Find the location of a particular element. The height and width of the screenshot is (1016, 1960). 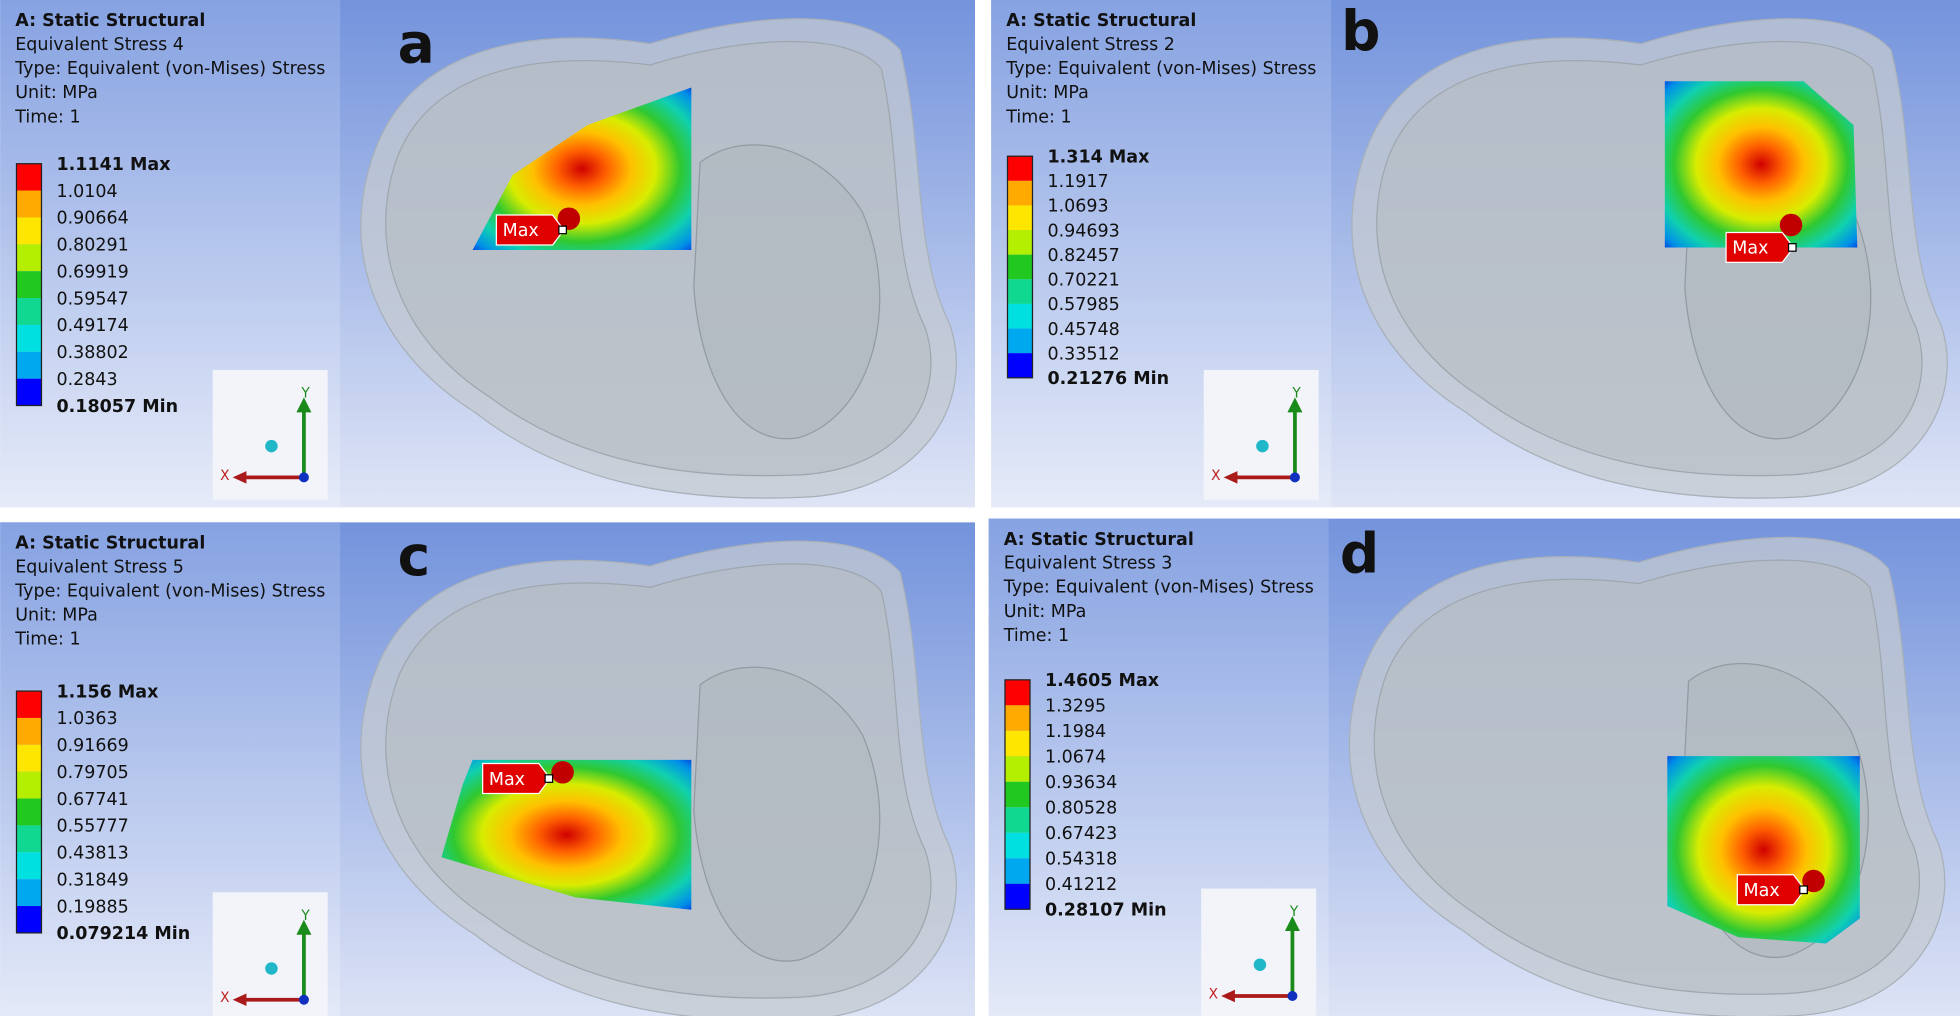

legend-label: 0.57985 is located at coordinates (1083, 305).